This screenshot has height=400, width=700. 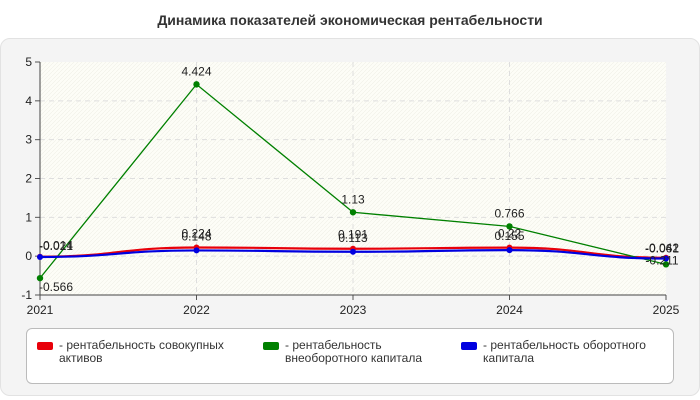 I want to click on data-label-working-capital: -0.021, so click(x=56, y=246).